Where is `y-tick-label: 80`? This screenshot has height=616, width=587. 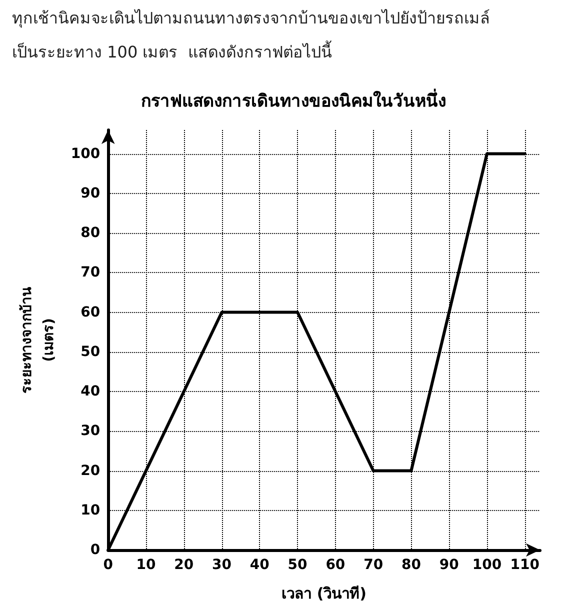
y-tick-label: 80 is located at coordinates (90, 233).